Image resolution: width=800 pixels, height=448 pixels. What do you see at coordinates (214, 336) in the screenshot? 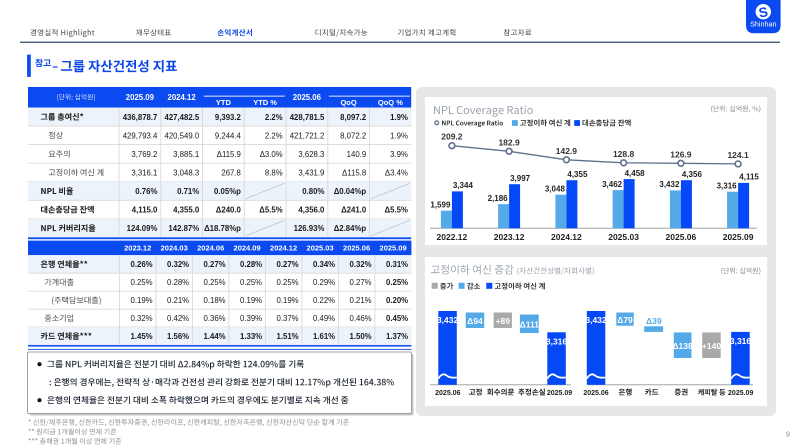
I see `svg-text: 1.44%` at bounding box center [214, 336].